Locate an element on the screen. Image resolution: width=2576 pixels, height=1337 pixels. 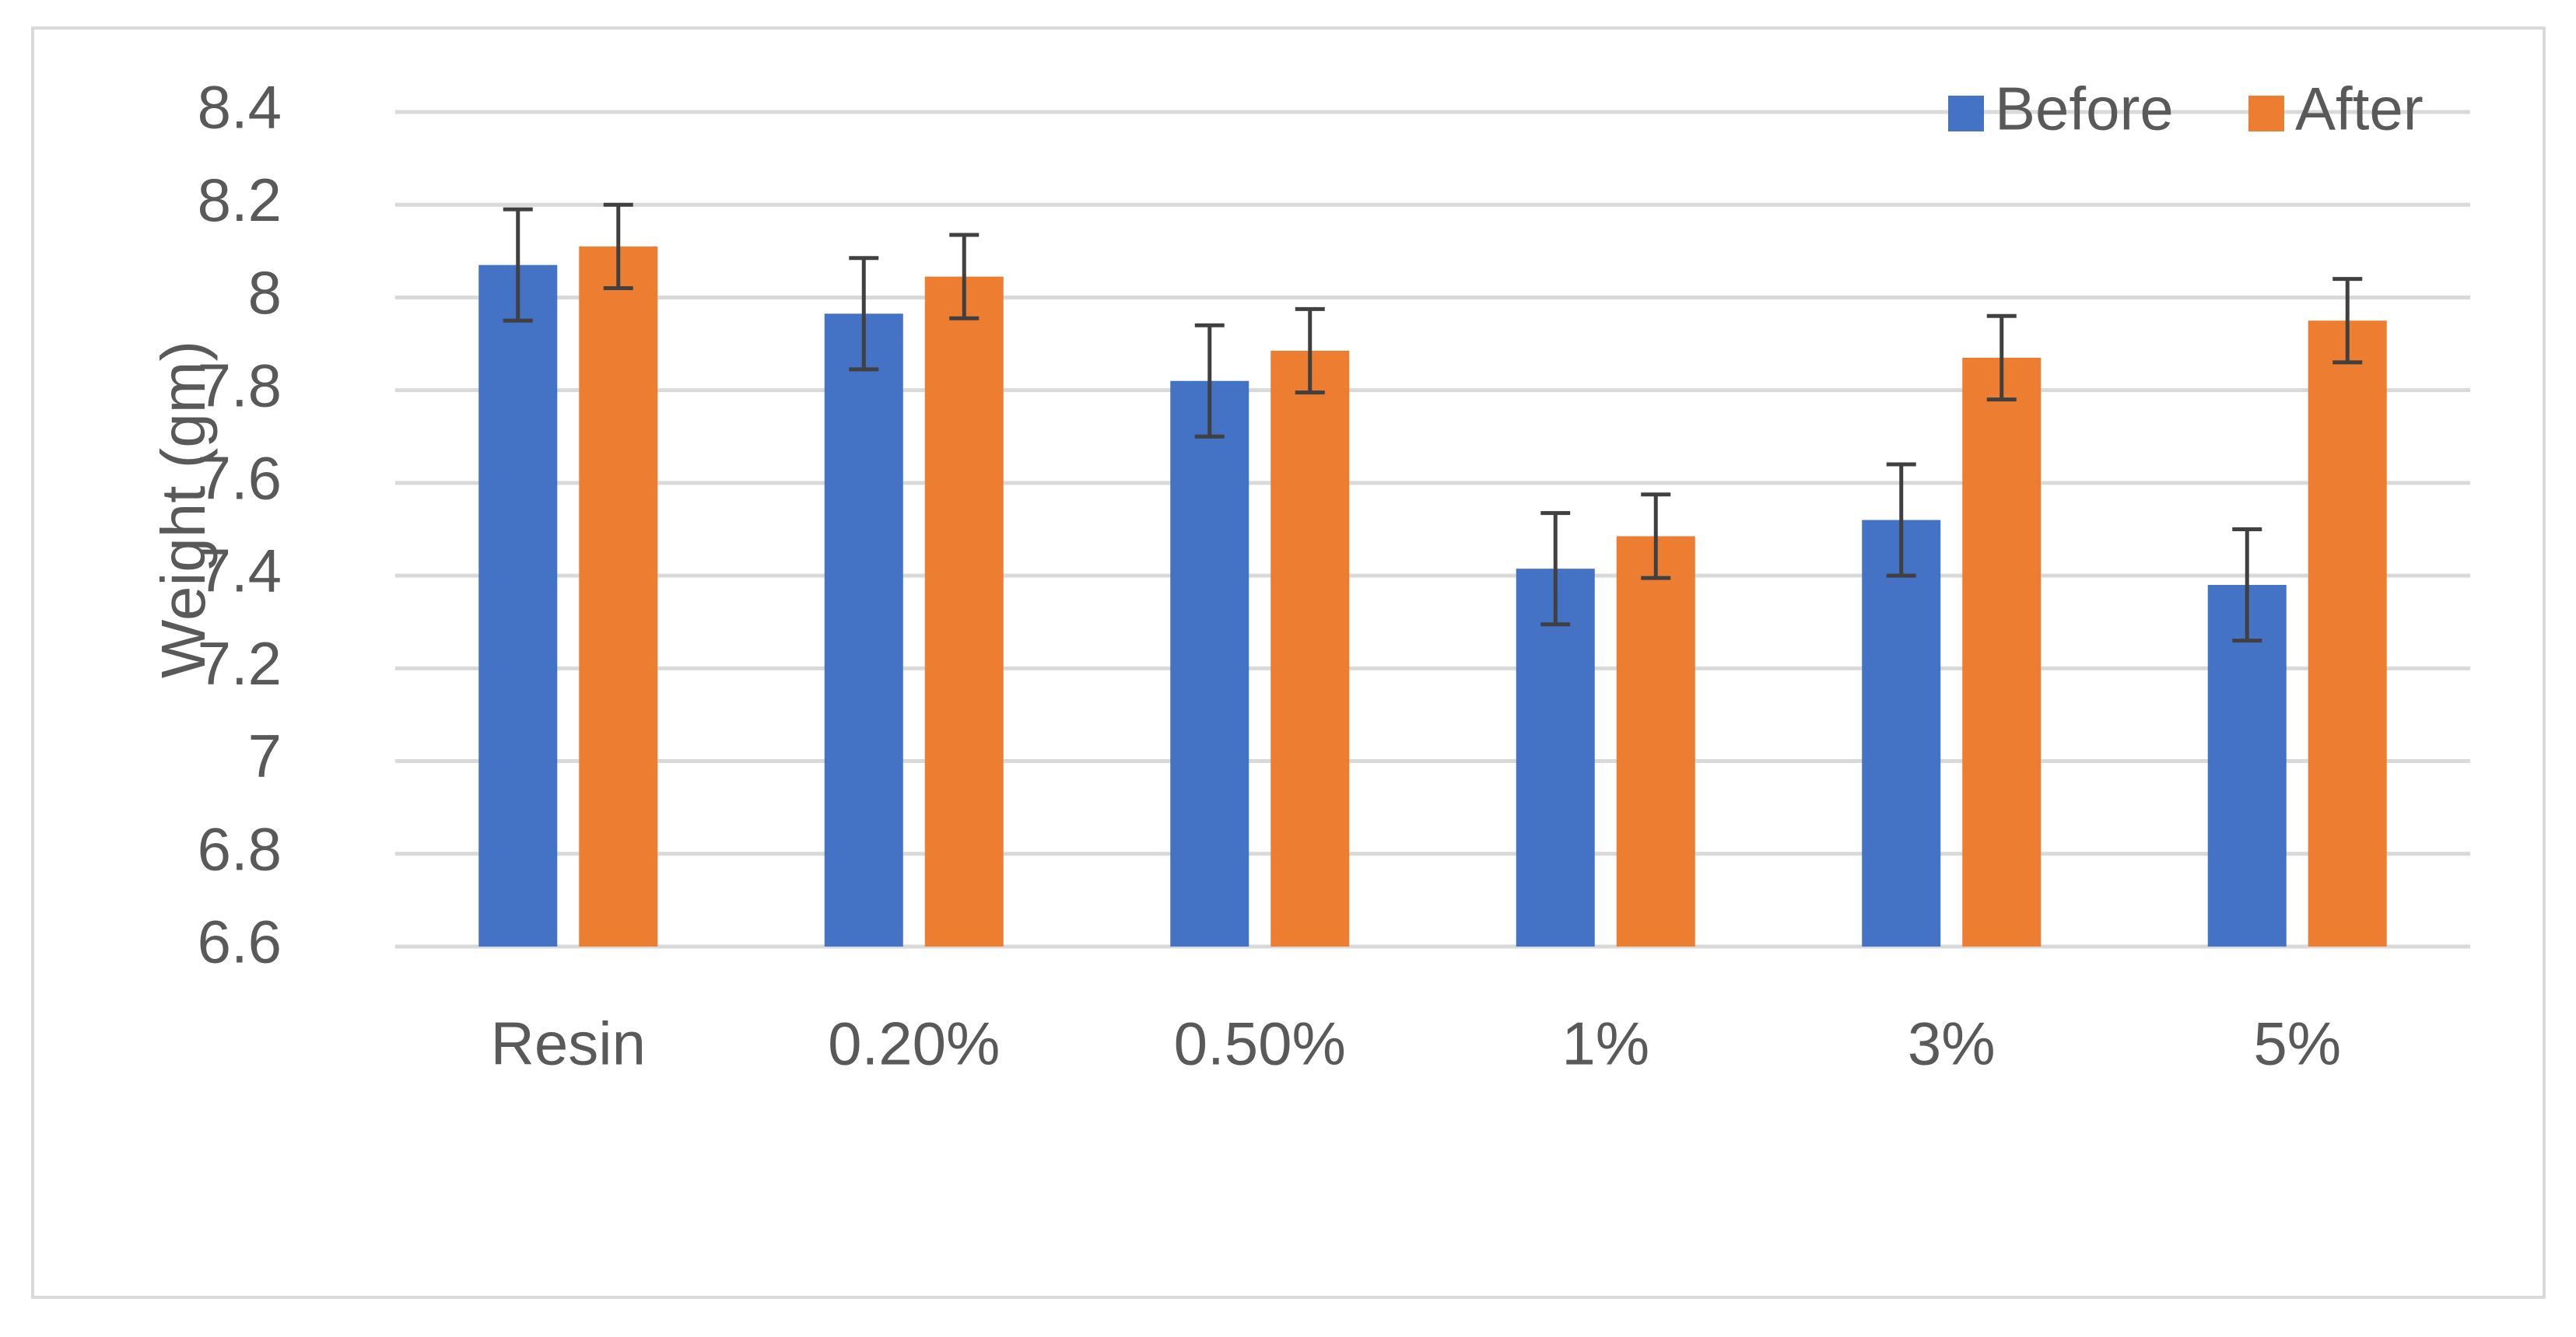
x-tick-label: 0.20% is located at coordinates (914, 1044).